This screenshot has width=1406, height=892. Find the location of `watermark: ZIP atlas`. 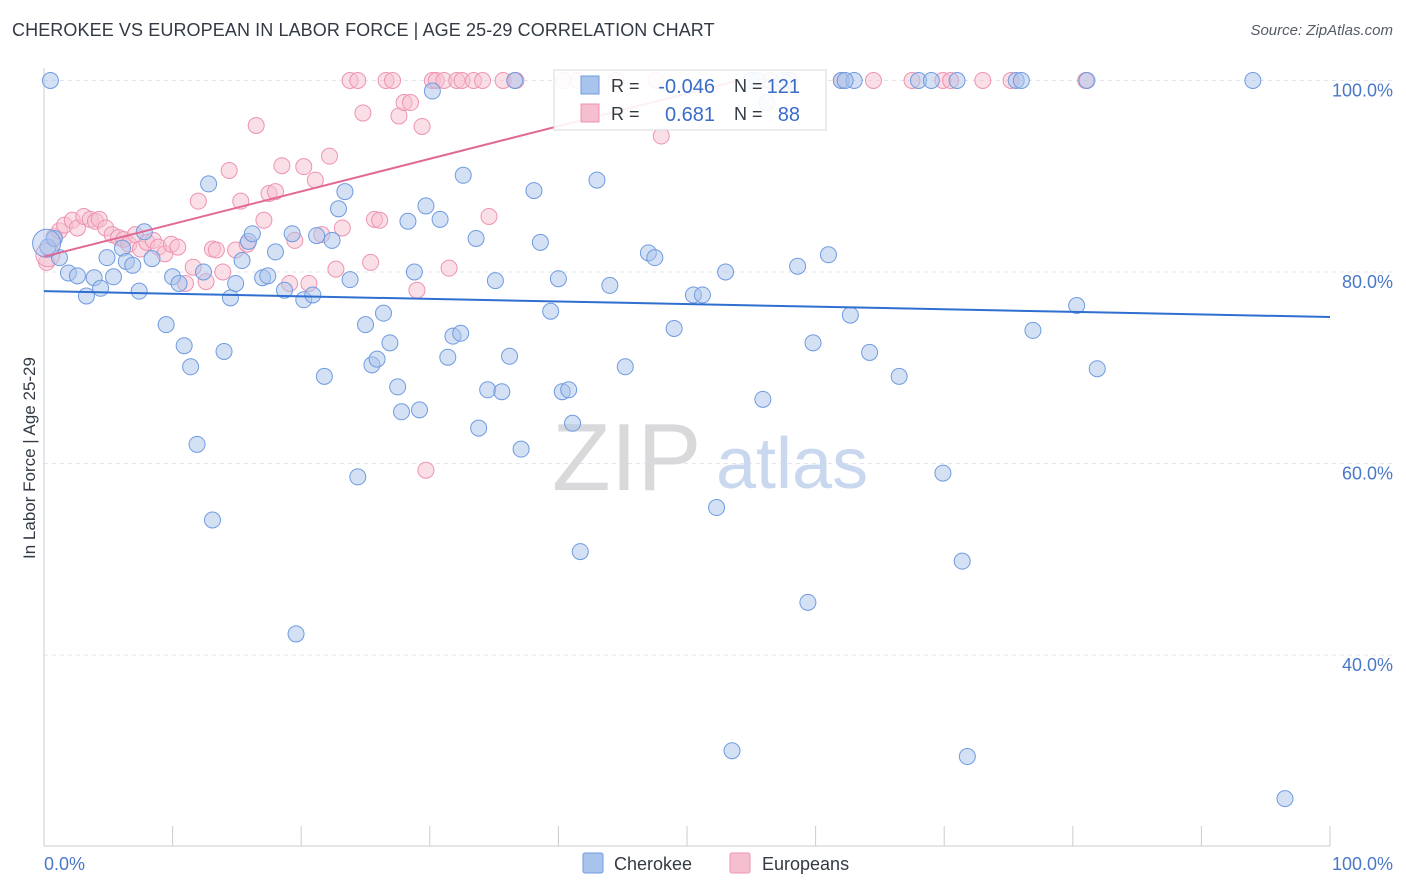

watermark: ZIP atlas is located at coordinates (710, 457).